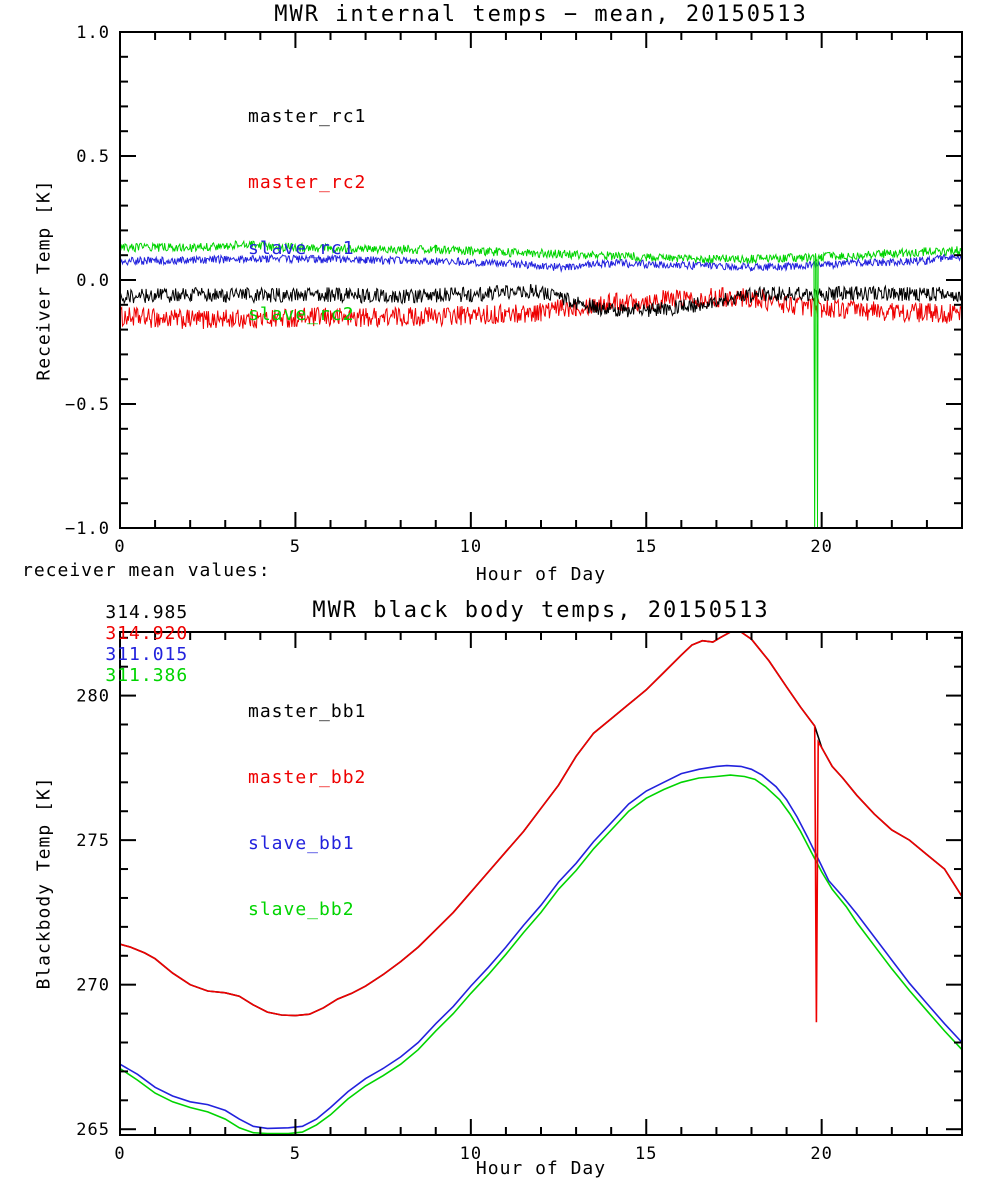  I want to click on legend-item-master-rc1: master_rc1, so click(307, 116).